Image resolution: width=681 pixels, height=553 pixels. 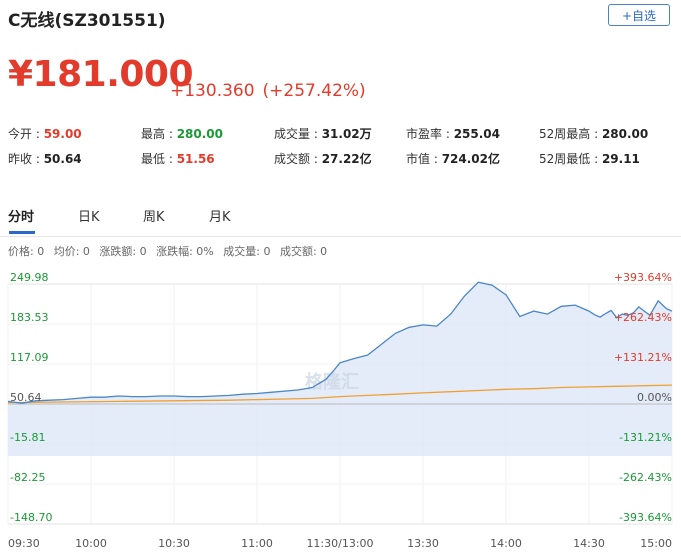 I want to click on stat-prev-close-label: 昨收 :, so click(x=26, y=159).